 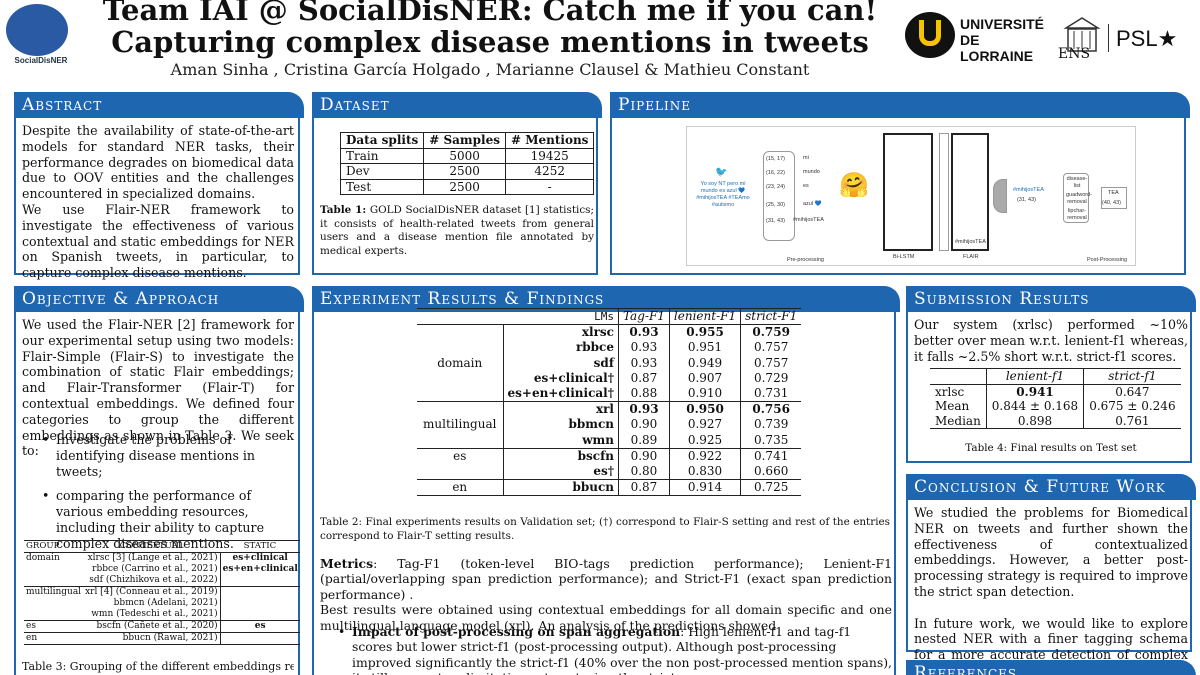 I want to click on table-row: xlrsc 0.93 0.955 0.759, so click(x=609, y=332).